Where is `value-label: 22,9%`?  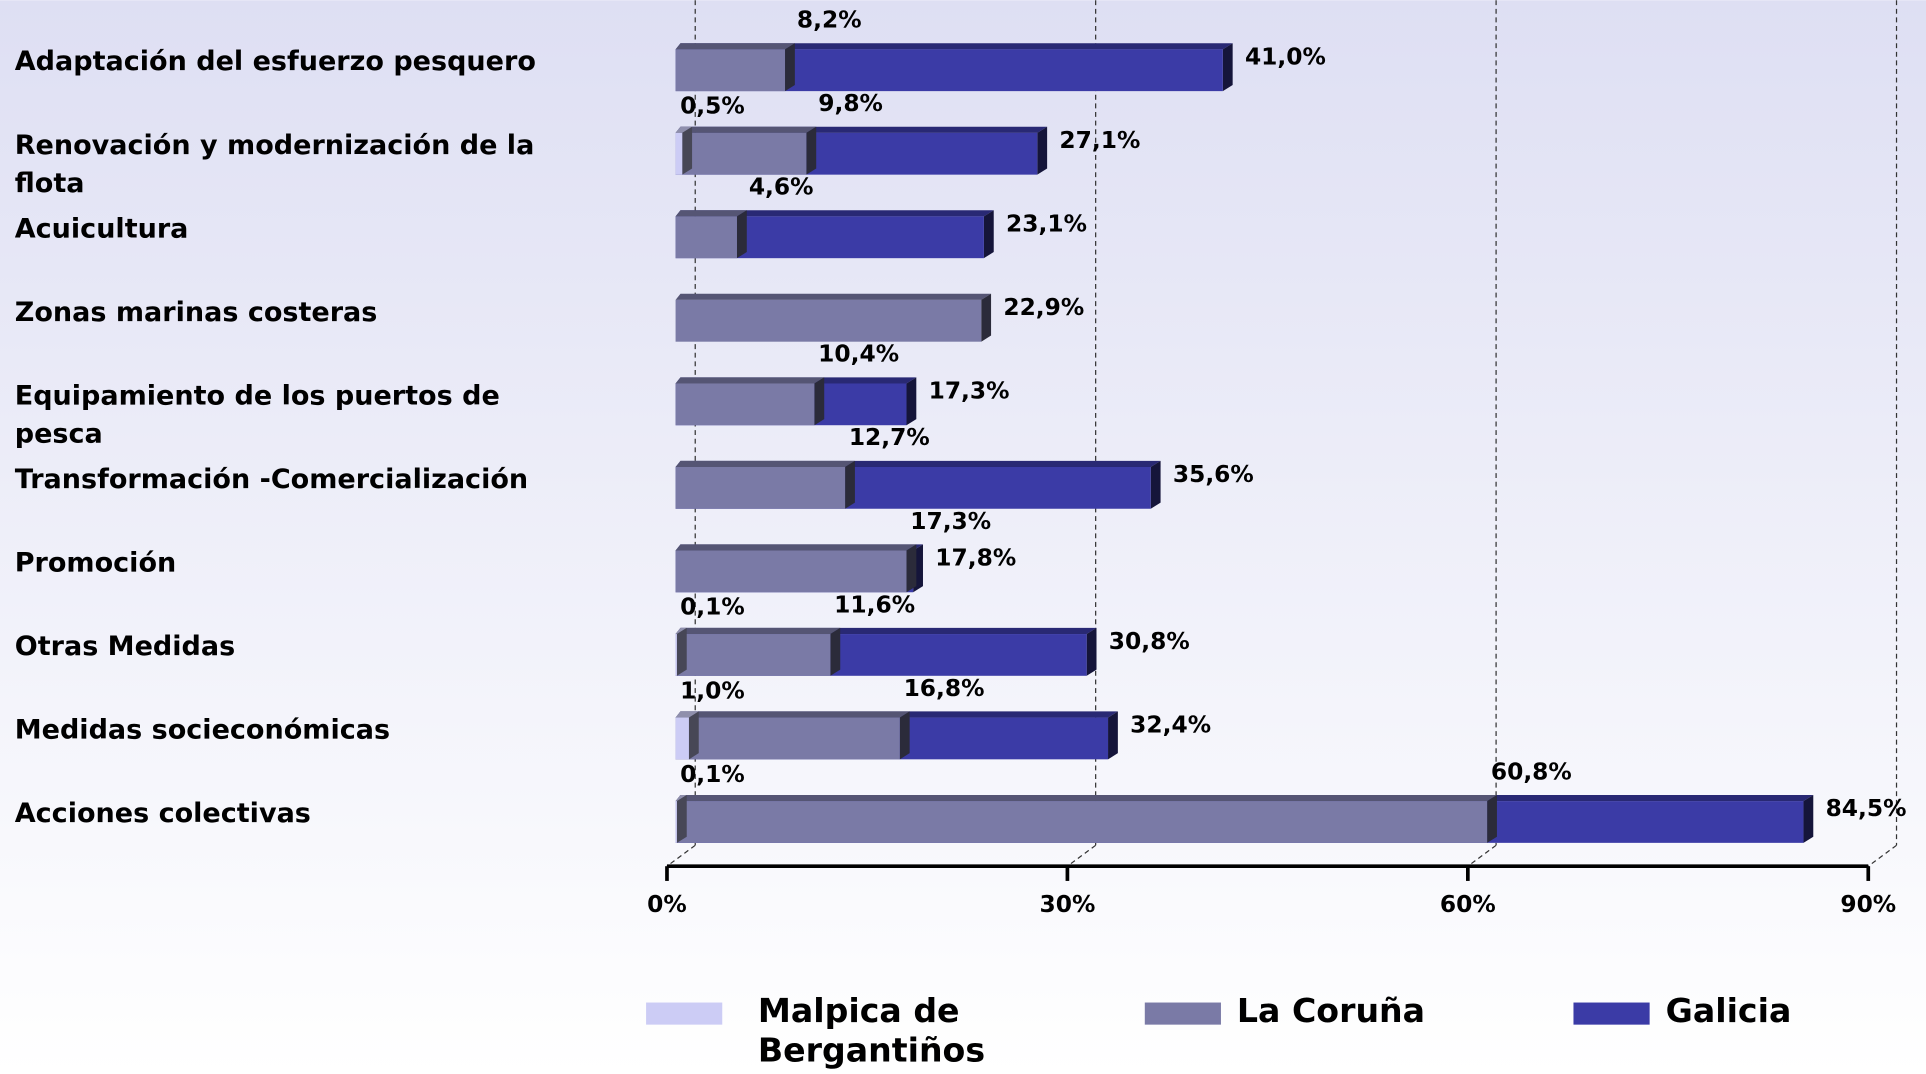 value-label: 22,9% is located at coordinates (1043, 307).